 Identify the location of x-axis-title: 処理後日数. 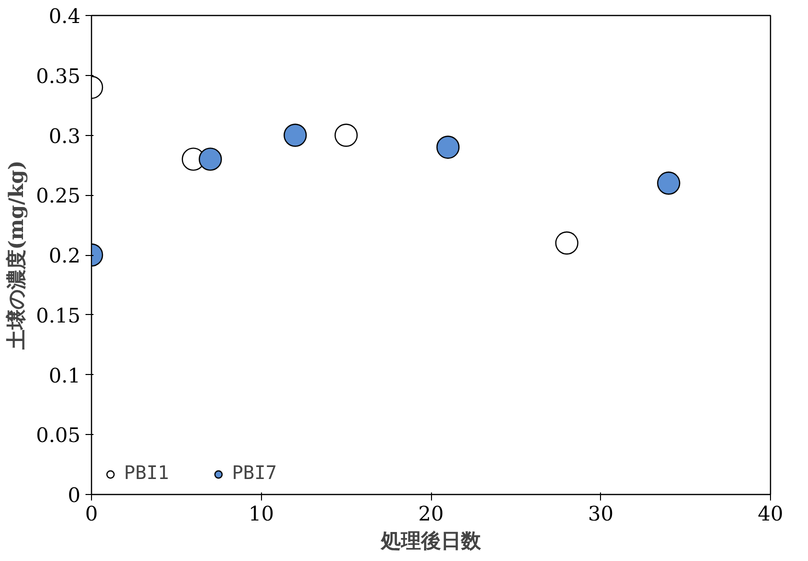
(431, 540).